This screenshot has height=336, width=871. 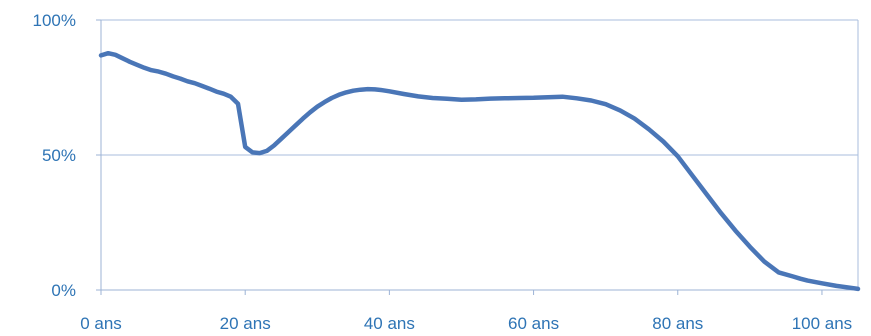 What do you see at coordinates (54, 20) in the screenshot?
I see `y-tick-label-2: 100%` at bounding box center [54, 20].